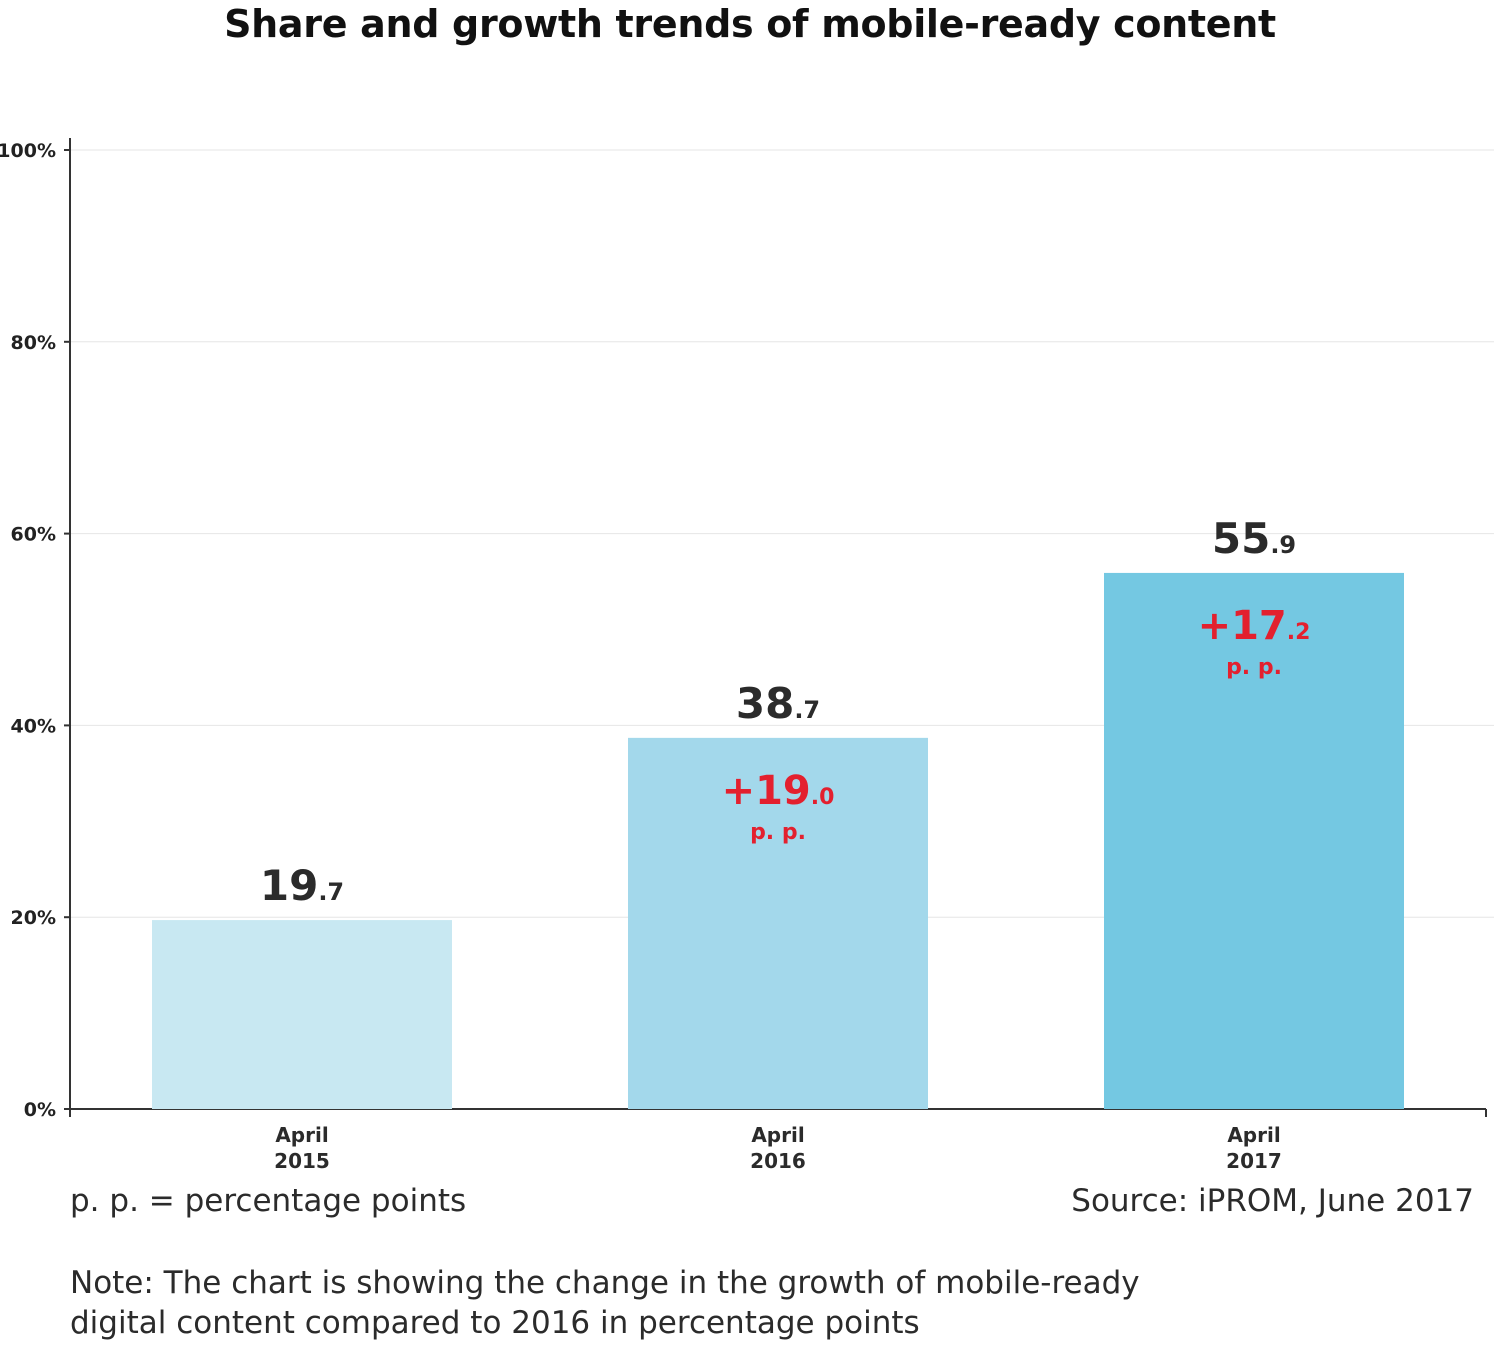 This screenshot has height=1360, width=1500. I want to click on source-note: Source: iPROM, June 2017, so click(1272, 1201).